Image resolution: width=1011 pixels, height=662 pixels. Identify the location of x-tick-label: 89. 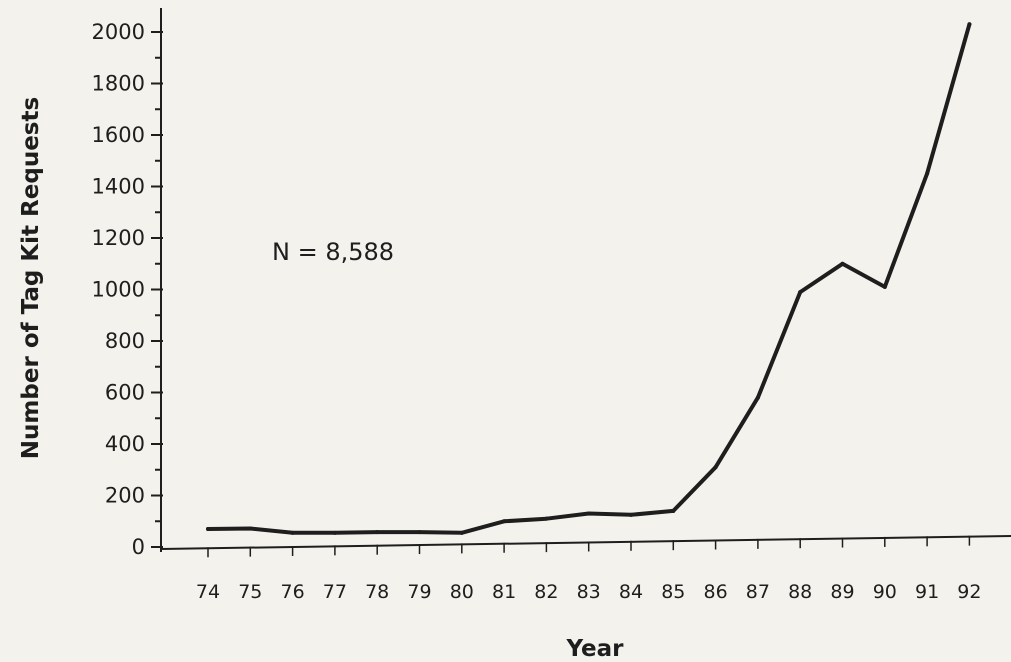
(842, 592).